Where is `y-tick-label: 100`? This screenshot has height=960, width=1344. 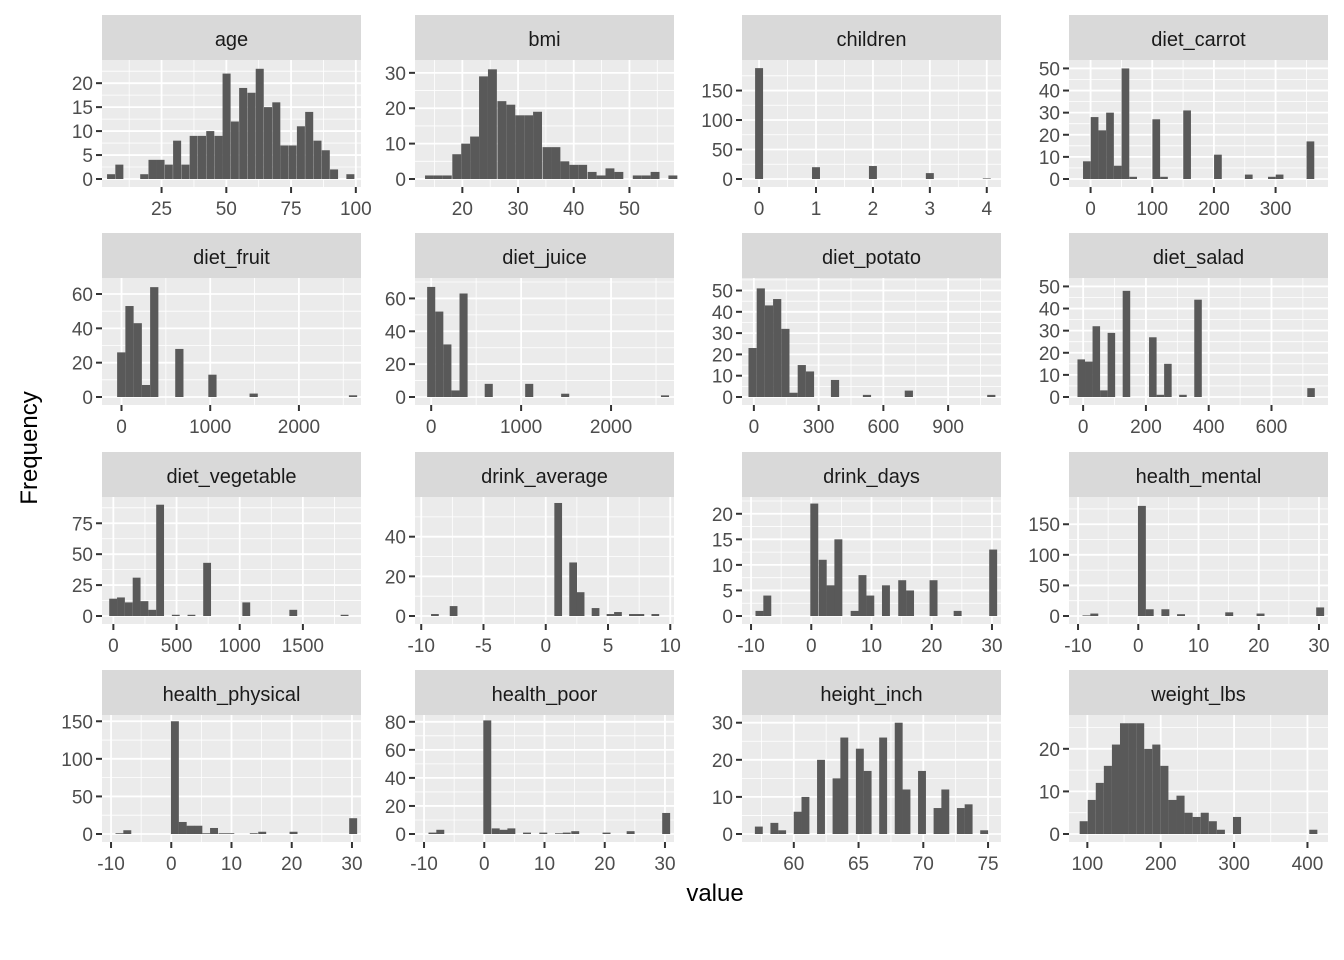
y-tick-label: 100 is located at coordinates (77, 760).